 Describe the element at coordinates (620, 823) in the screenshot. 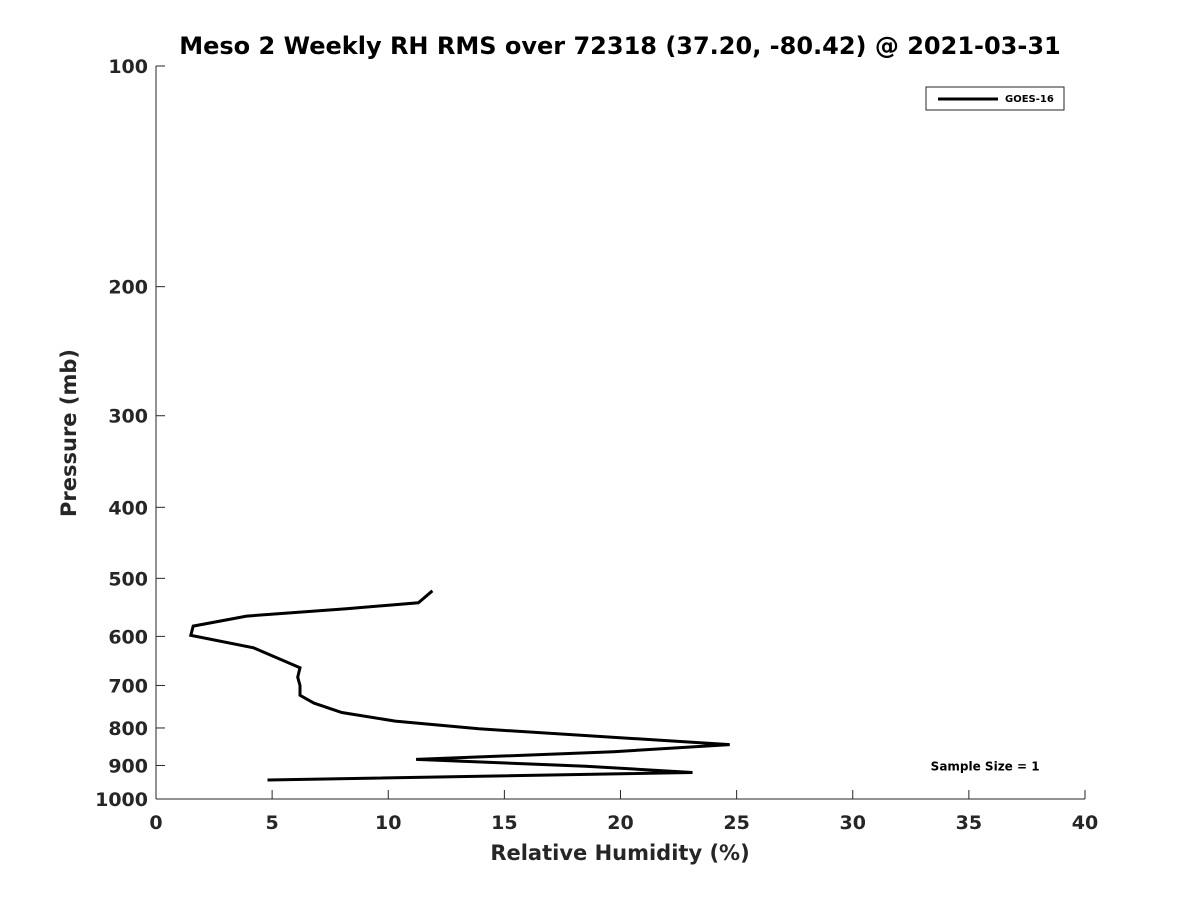

I see `x-tick-label: 20` at that location.